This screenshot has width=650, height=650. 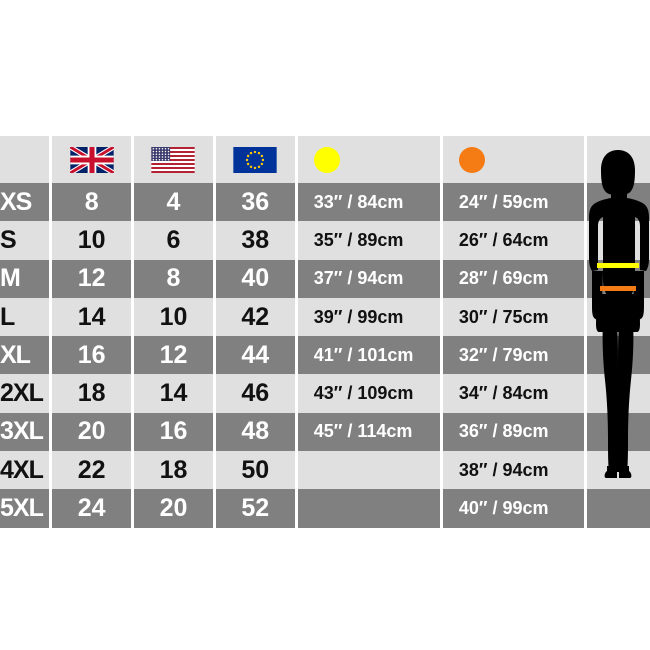 I want to click on header-cell-bust, so click(x=368, y=159).